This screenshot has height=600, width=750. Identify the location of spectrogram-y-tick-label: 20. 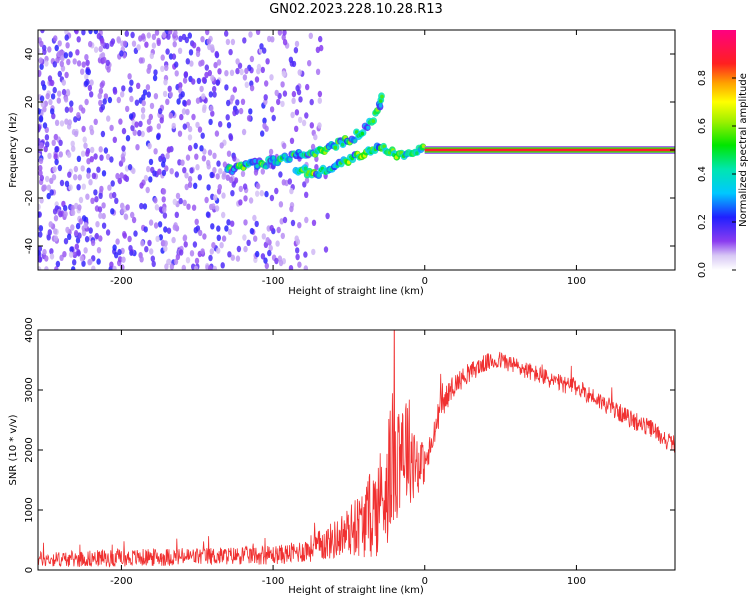
(29, 102).